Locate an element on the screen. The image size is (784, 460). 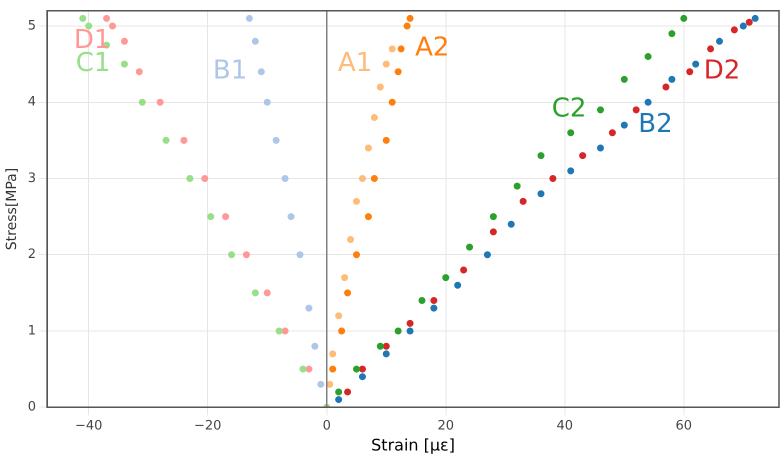
series-label: B2 is located at coordinates (655, 123).